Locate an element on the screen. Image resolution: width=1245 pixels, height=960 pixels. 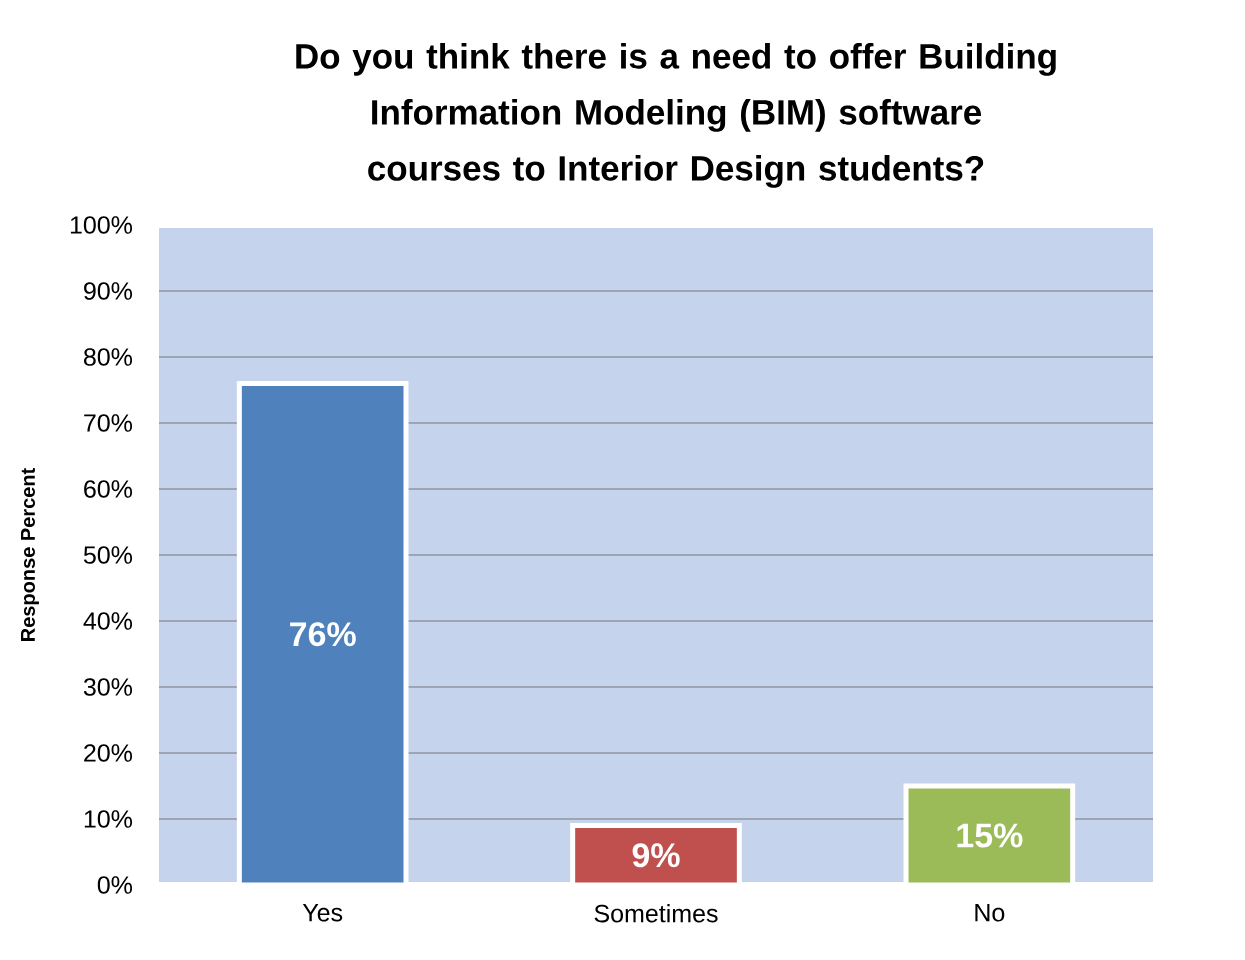
chart-title: Do you think there is a need to offer Building Information Modeling (BIM) software courses to Interior Design students? is located at coordinates (676, 115).